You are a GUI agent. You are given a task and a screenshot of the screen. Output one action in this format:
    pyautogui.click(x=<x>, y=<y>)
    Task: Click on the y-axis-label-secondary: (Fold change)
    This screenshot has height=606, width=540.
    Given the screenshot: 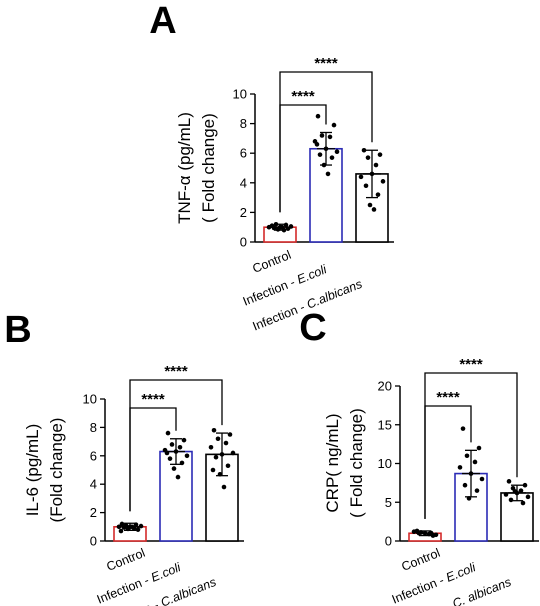 What is the action you would take?
    pyautogui.click(x=56, y=470)
    